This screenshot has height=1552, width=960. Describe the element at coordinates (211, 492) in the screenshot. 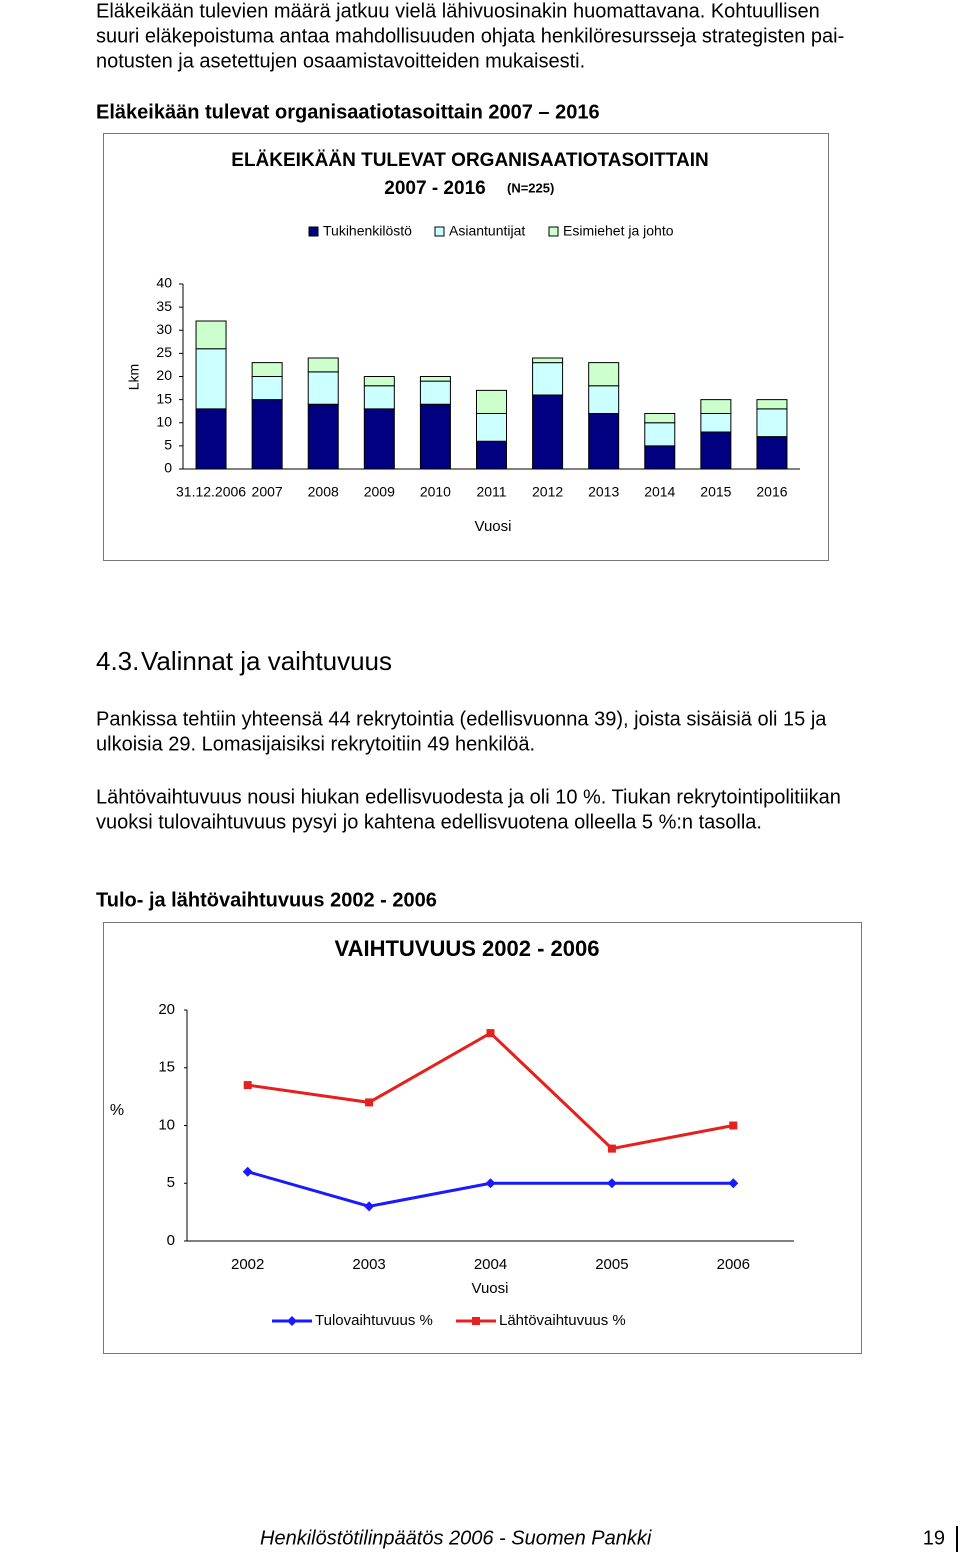

I see `x-tick-label: 31.12.2006` at that location.